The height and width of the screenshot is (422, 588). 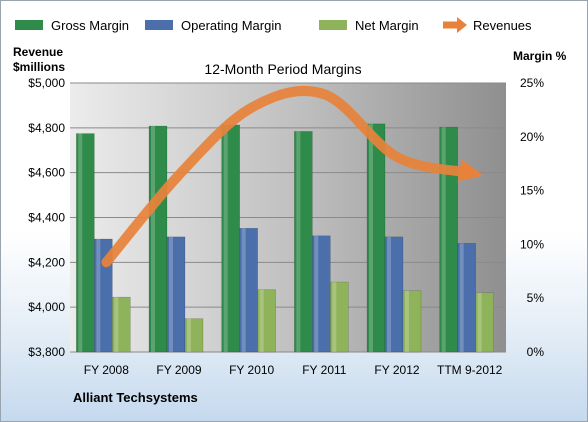 What do you see at coordinates (46, 307) in the screenshot?
I see `left-tick-label: $4,000` at bounding box center [46, 307].